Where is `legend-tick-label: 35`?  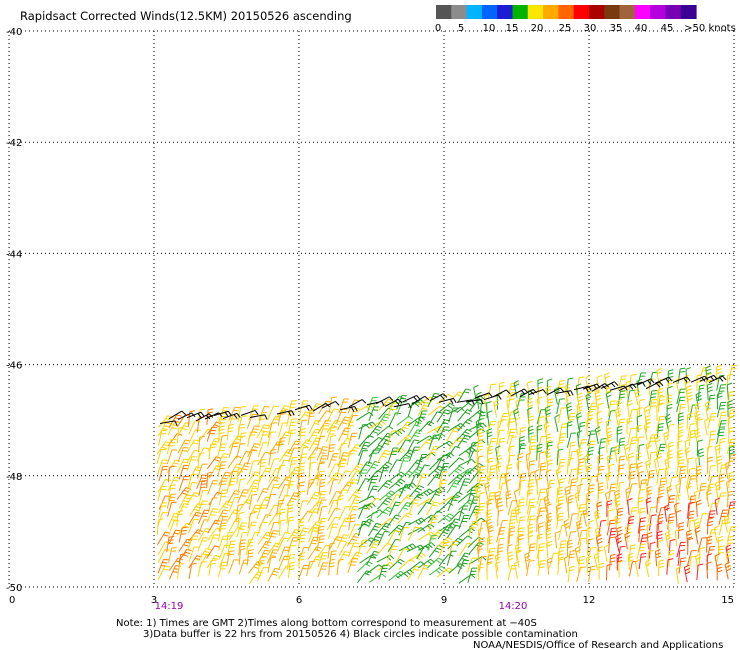 legend-tick-label: 35 is located at coordinates (616, 28).